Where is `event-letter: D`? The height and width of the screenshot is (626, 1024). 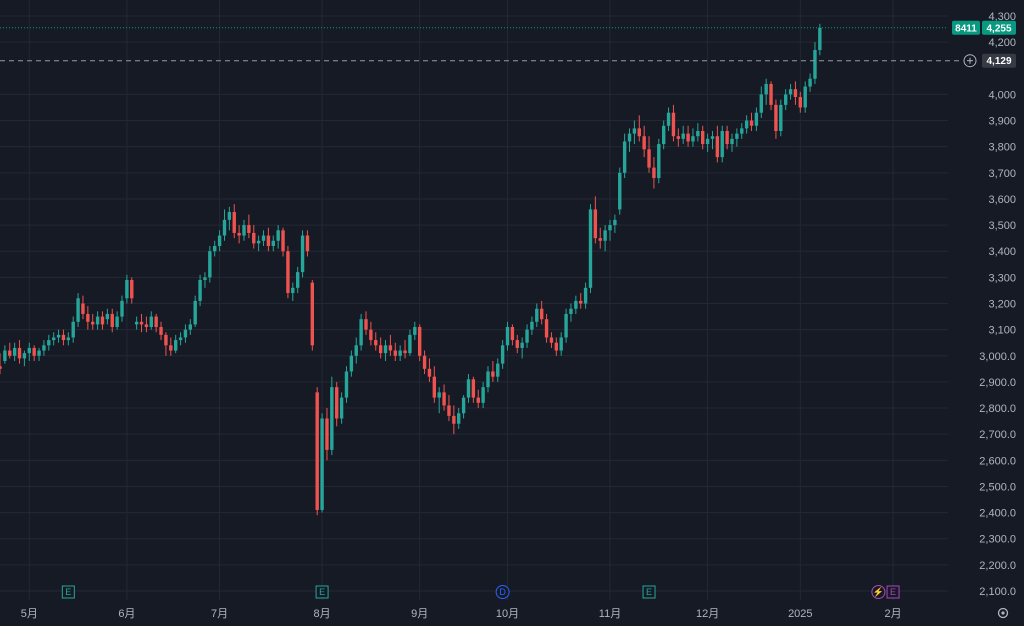 event-letter: D is located at coordinates (502, 592).